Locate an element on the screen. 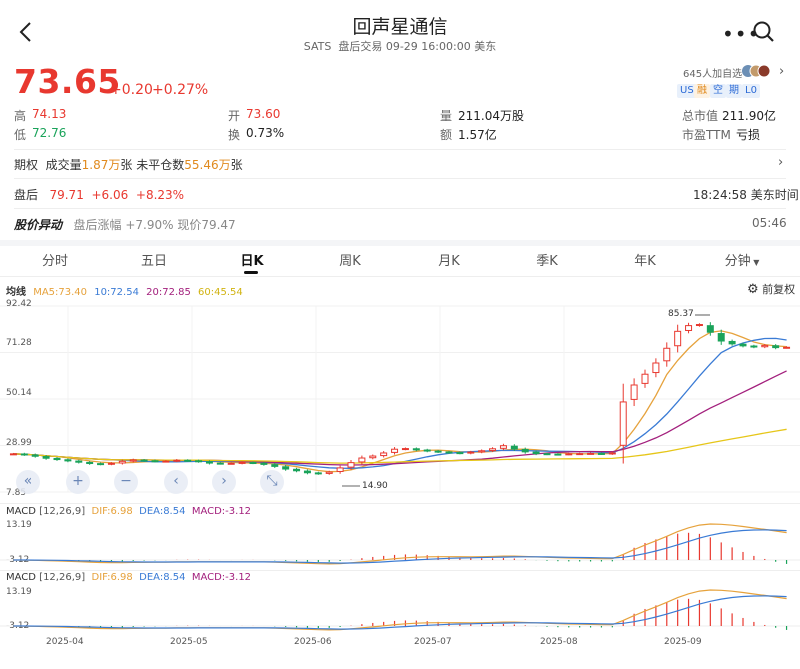  tab-five-day: 五日 is located at coordinates (154, 261).